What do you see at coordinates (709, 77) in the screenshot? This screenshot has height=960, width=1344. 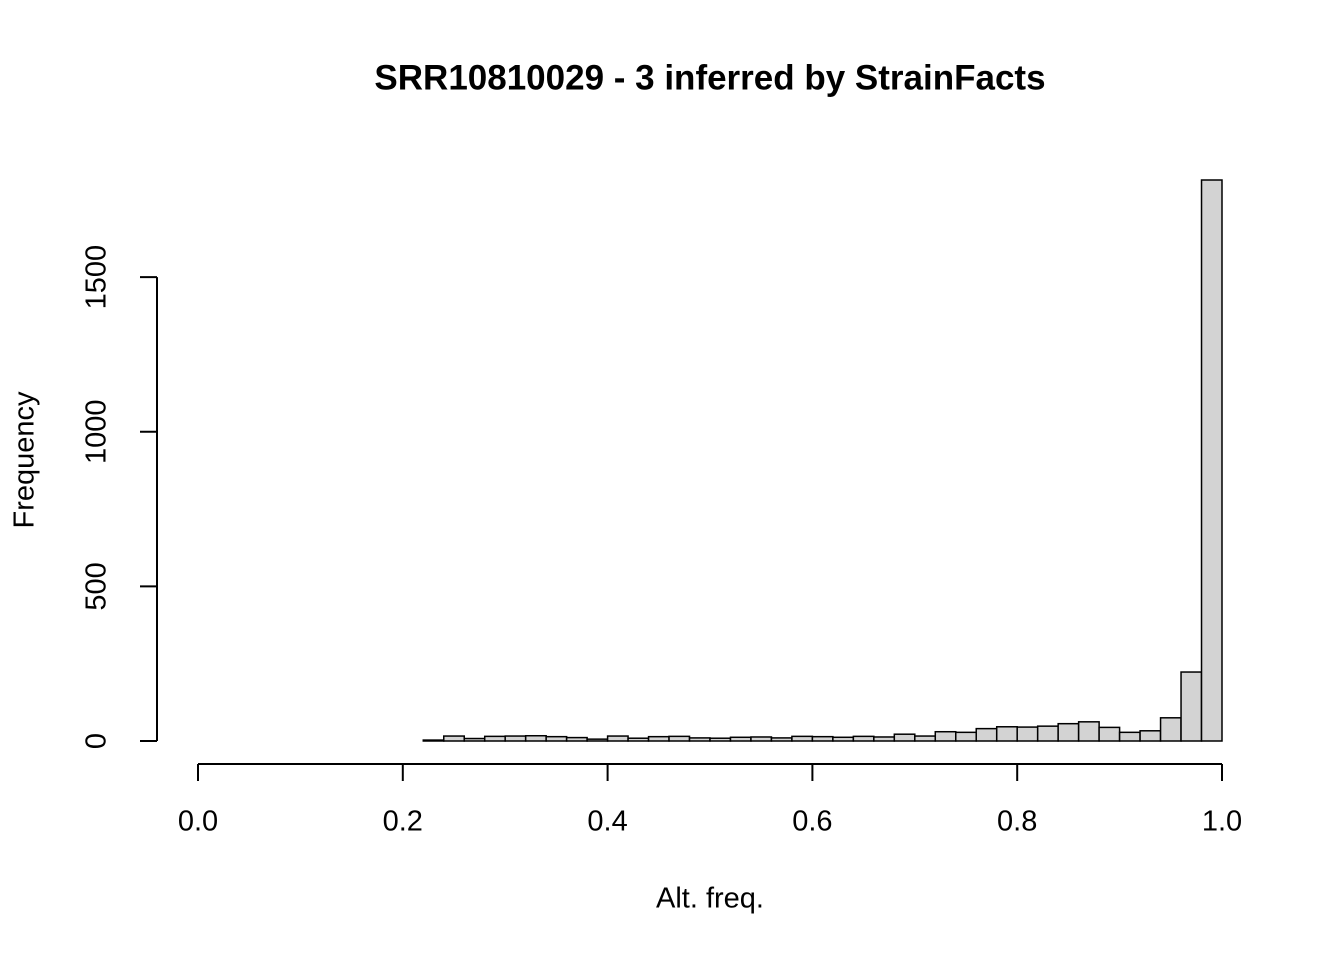 I see `chart-title: SRR10810029 - 3 inferred by StrainFacts` at bounding box center [709, 77].